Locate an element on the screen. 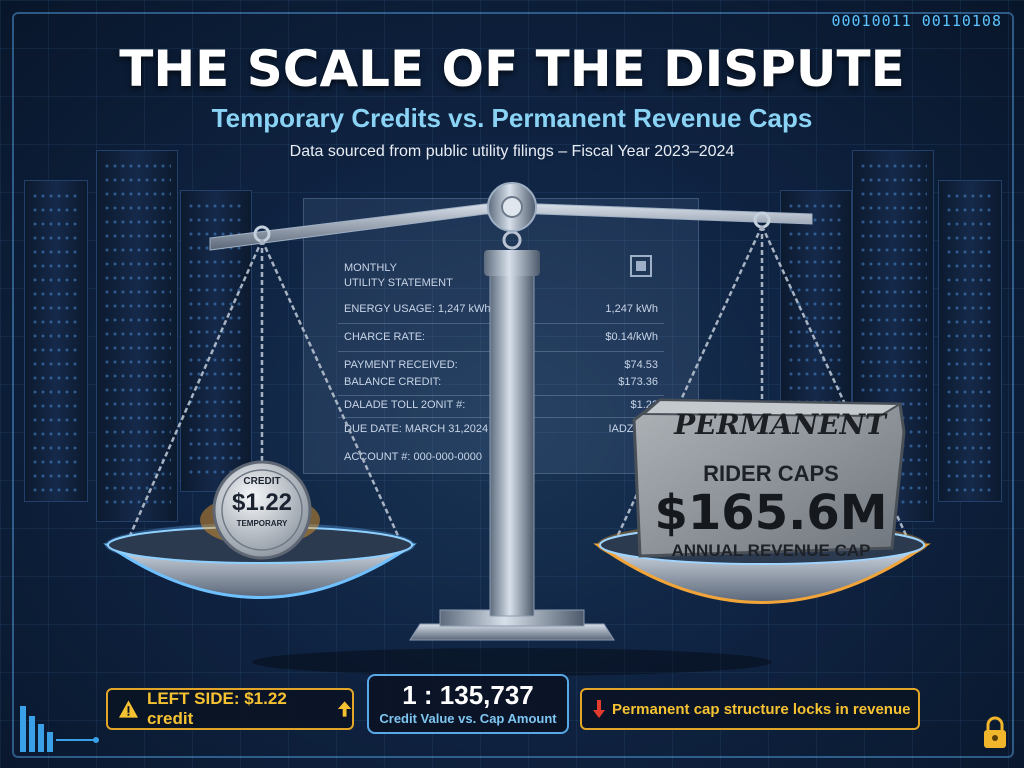  ratio-box: 1 : 135,737 Credit Value vs. Cap Amount is located at coordinates (468, 704).